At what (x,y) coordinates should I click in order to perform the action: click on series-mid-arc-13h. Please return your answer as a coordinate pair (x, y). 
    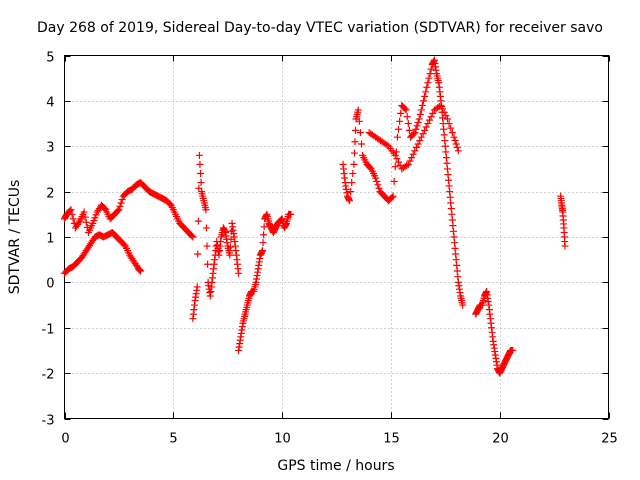
    Looking at the image, I should click on (413, 137).